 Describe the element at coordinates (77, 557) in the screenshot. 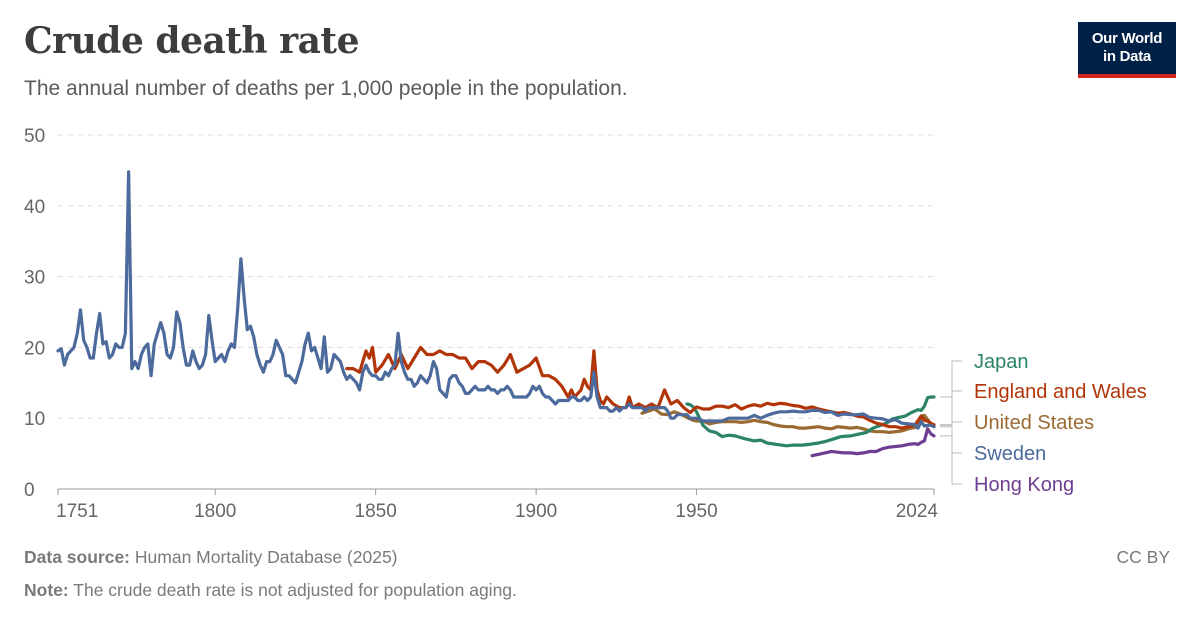

I see `data-source-label: Data source:` at that location.